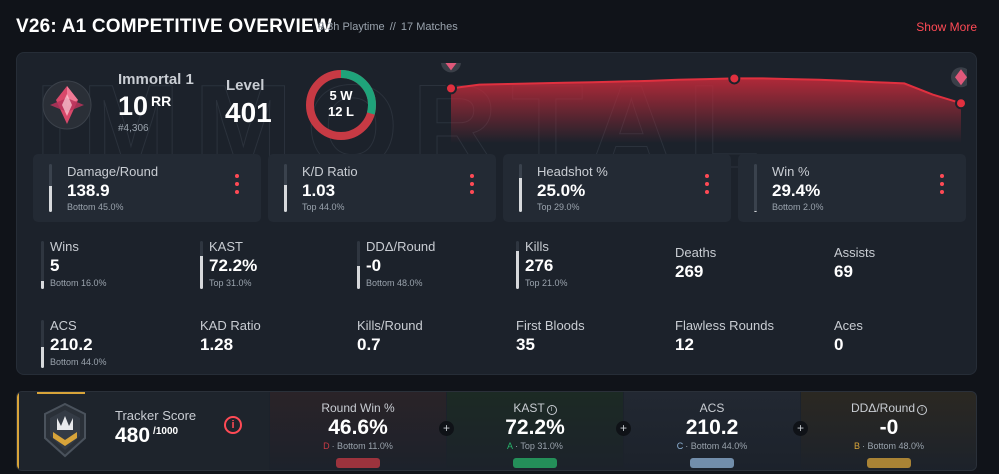  What do you see at coordinates (839, 344) in the screenshot?
I see `stat-value: 0` at bounding box center [839, 344].